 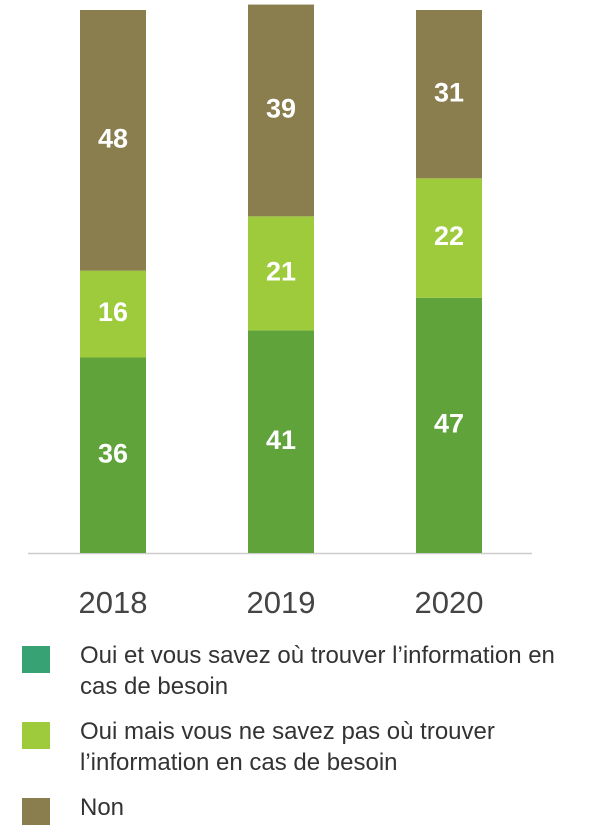 I want to click on data-label: 36, so click(x=113, y=453).